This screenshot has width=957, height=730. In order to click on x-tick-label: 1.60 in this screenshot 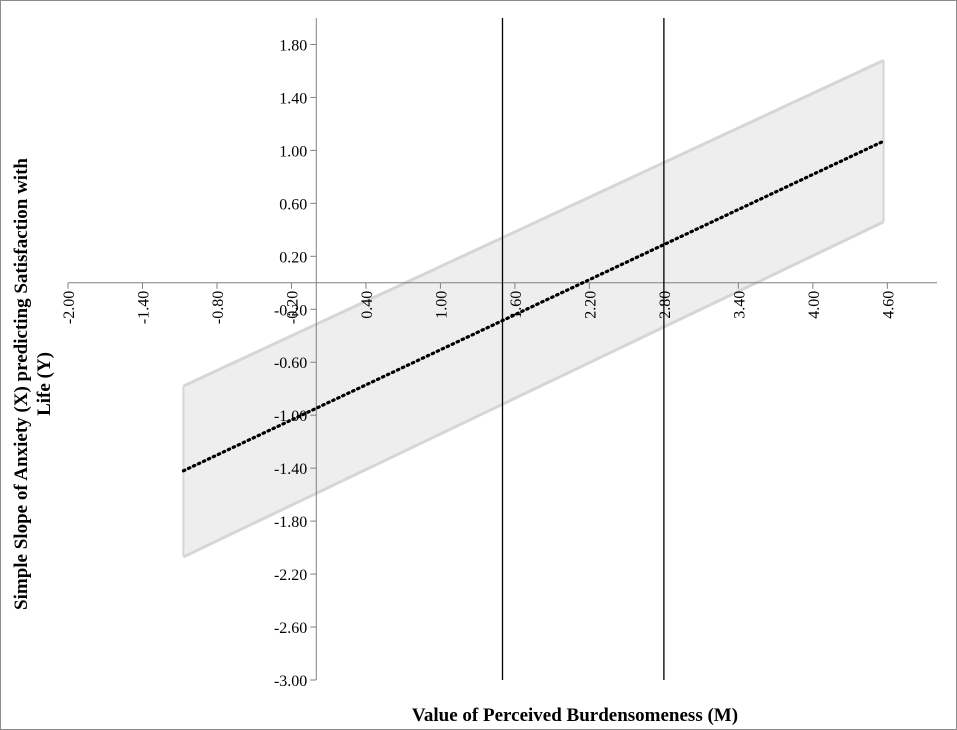, I will do `click(516, 305)`.